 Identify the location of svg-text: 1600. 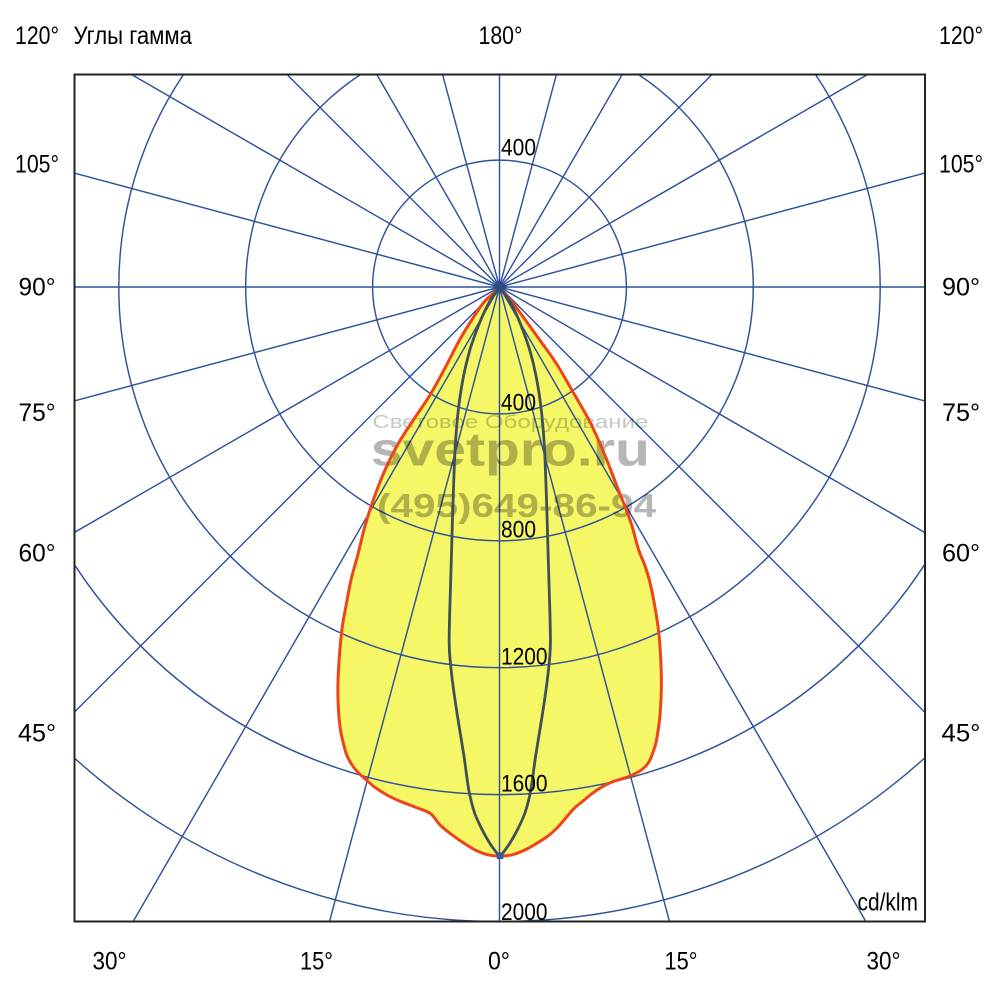
(524, 783).